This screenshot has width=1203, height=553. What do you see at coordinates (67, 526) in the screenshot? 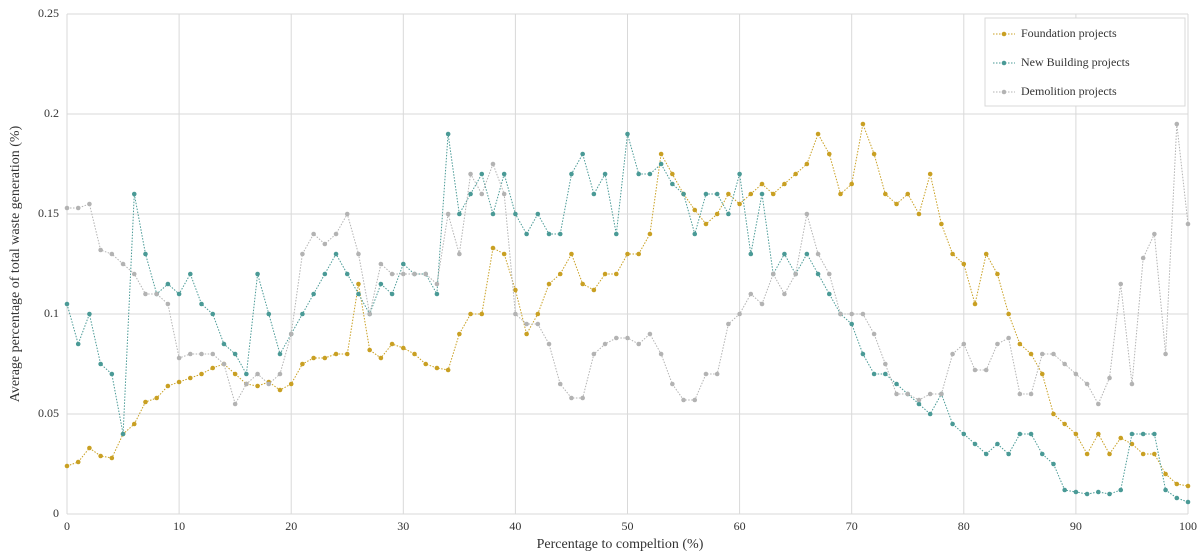
I see `x-tick-label: 0` at bounding box center [67, 526].